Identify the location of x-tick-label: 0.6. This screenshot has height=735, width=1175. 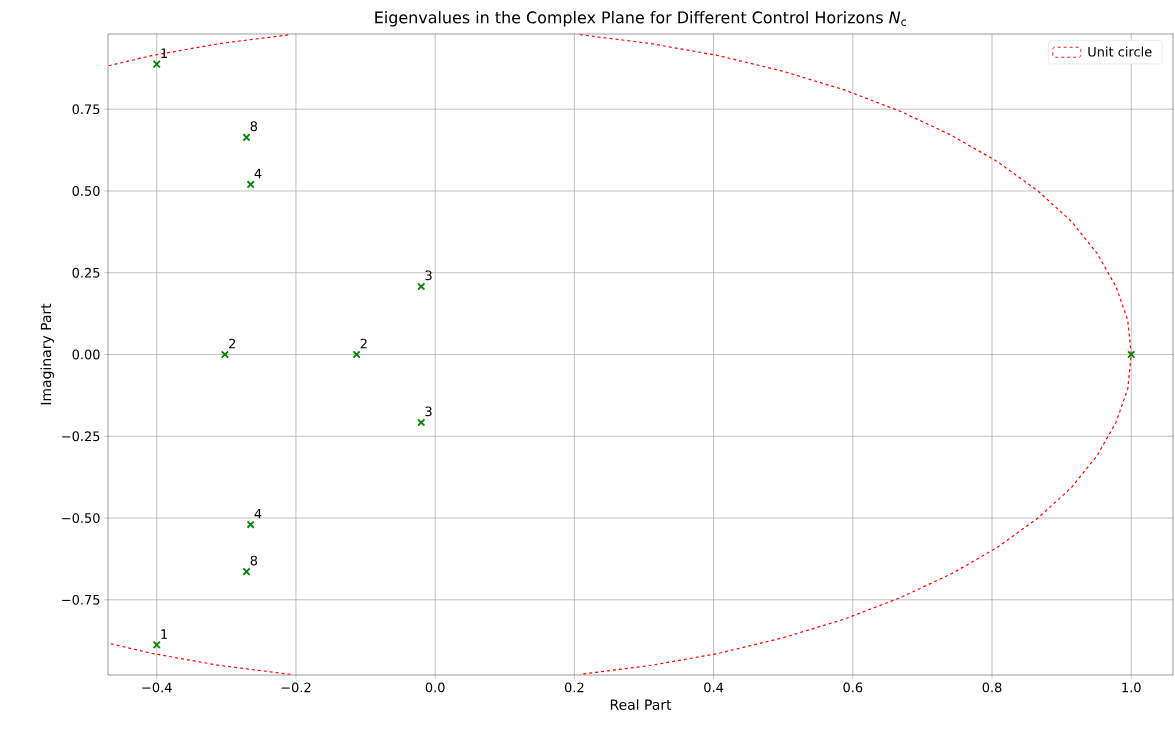
(853, 687).